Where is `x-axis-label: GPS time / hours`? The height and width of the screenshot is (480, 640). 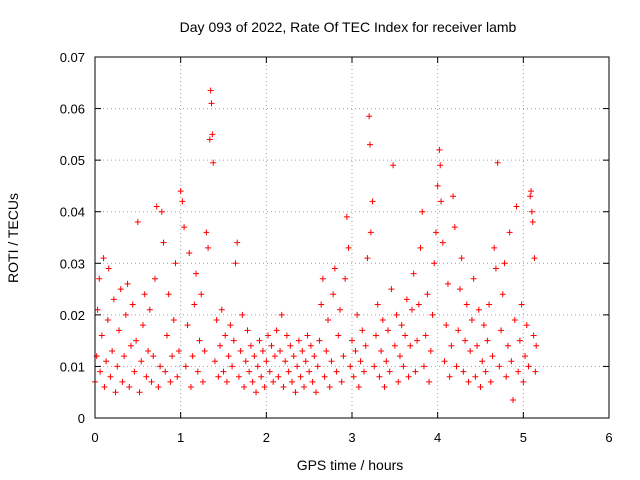 x-axis-label: GPS time / hours is located at coordinates (350, 465).